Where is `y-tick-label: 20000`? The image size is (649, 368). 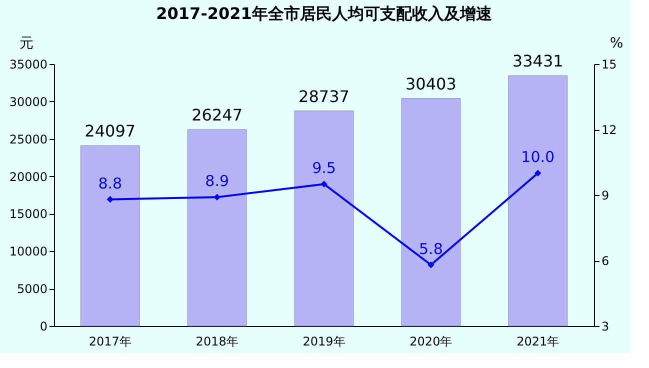
y-tick-label: 20000 is located at coordinates (28, 177).